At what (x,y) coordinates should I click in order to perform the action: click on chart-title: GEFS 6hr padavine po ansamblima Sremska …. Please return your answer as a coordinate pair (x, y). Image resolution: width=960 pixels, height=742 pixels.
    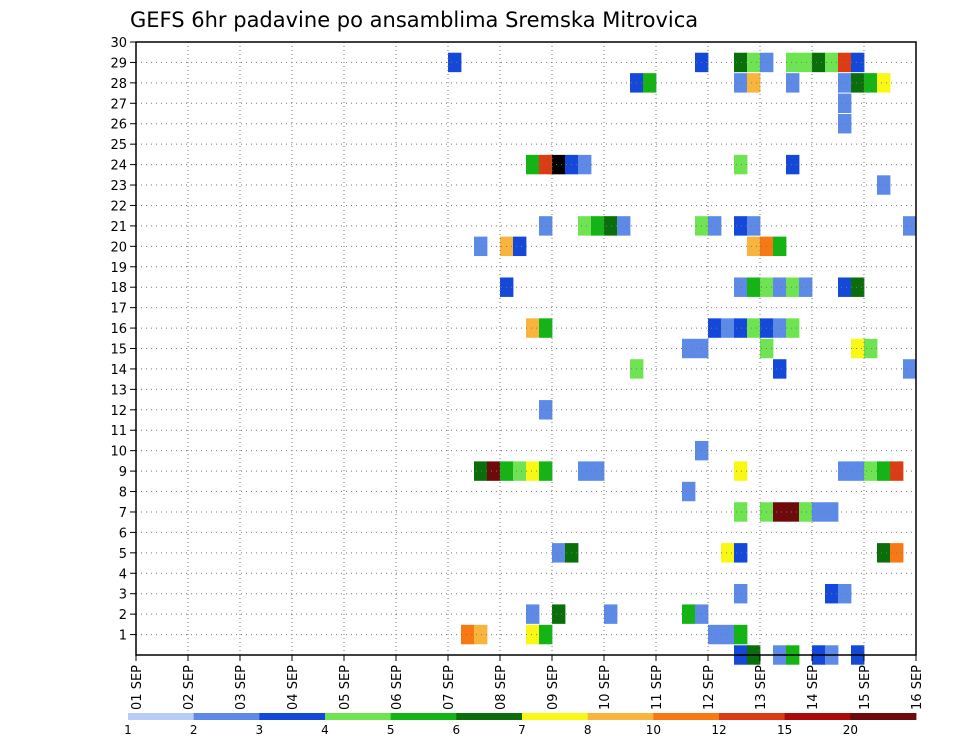
    Looking at the image, I should click on (414, 20).